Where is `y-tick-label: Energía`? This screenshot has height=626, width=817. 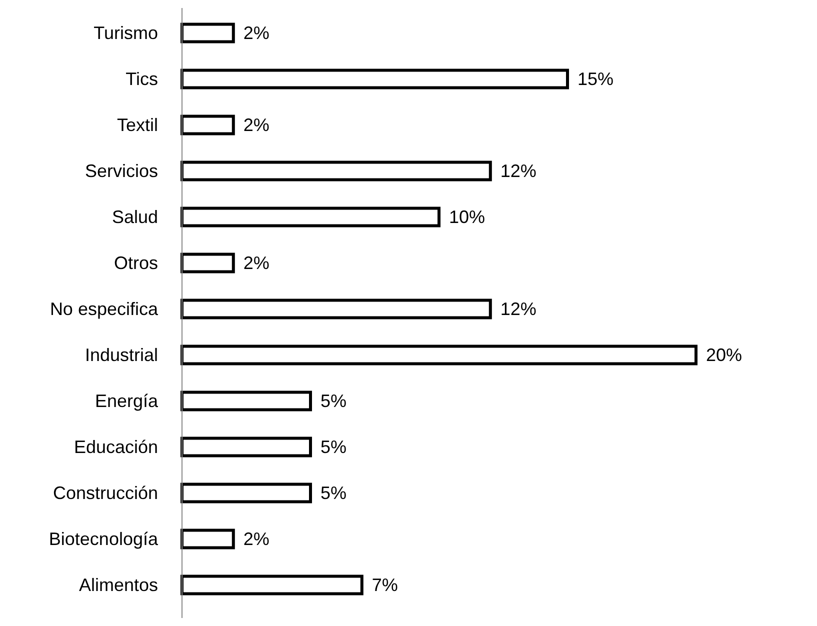
y-tick-label: Energía is located at coordinates (126, 401).